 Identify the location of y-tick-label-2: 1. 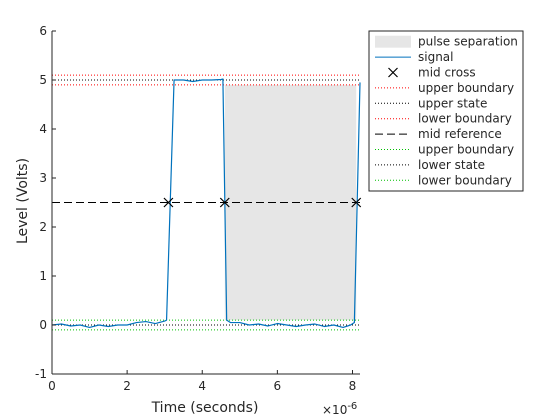
(43, 276).